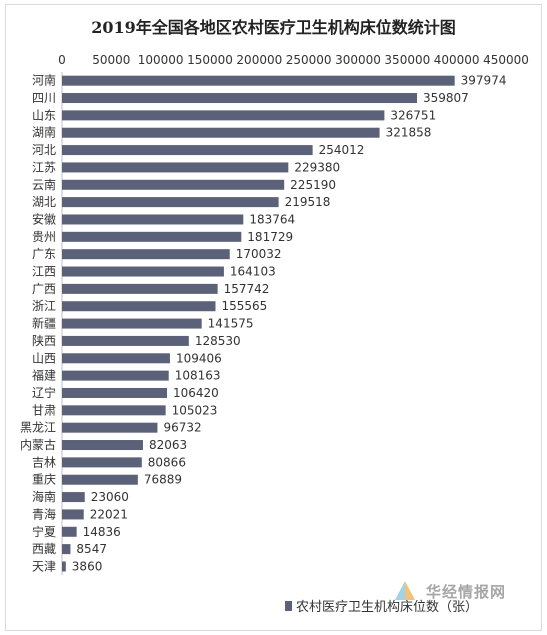 The height and width of the screenshot is (635, 547). I want to click on data-label: 326751, so click(413, 115).